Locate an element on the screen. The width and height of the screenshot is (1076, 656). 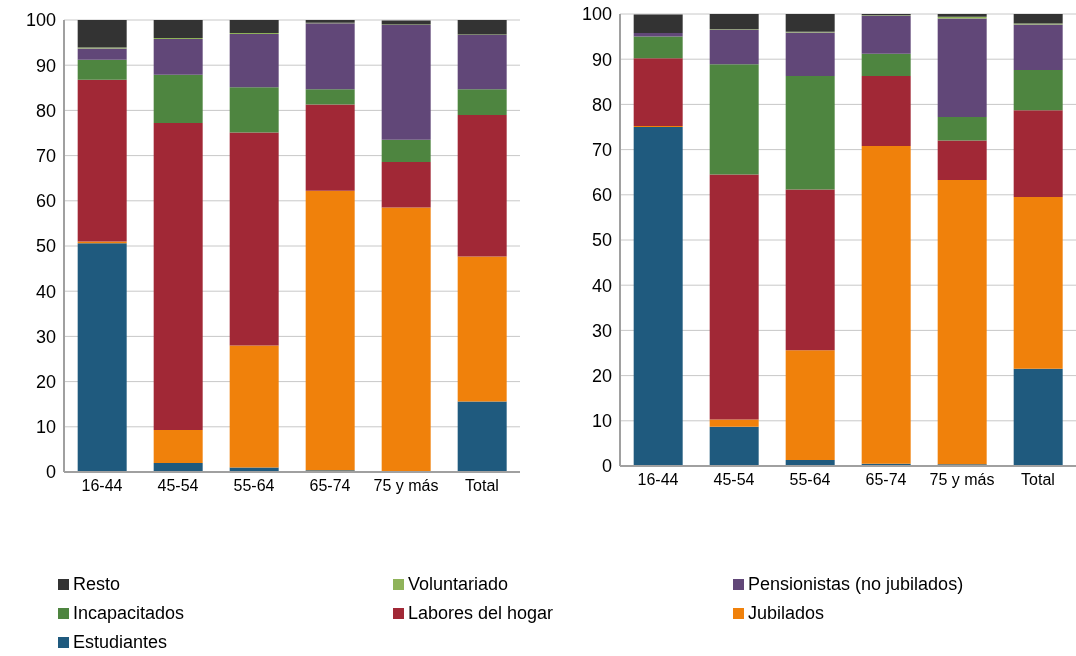
legend-label: Pensionistas (no jubilados) is located at coordinates (856, 584).